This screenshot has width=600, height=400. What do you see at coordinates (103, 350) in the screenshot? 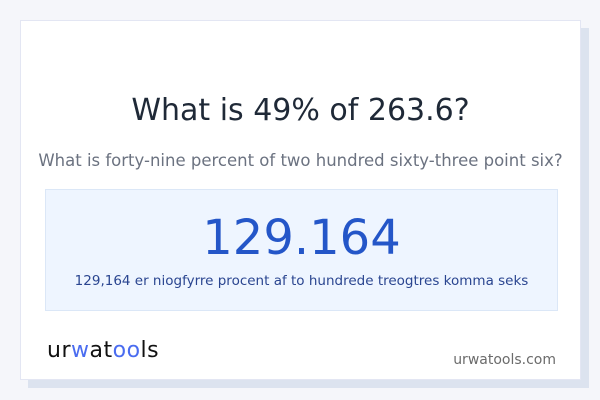
I see `urwatools-logo: urwatools` at bounding box center [103, 350].